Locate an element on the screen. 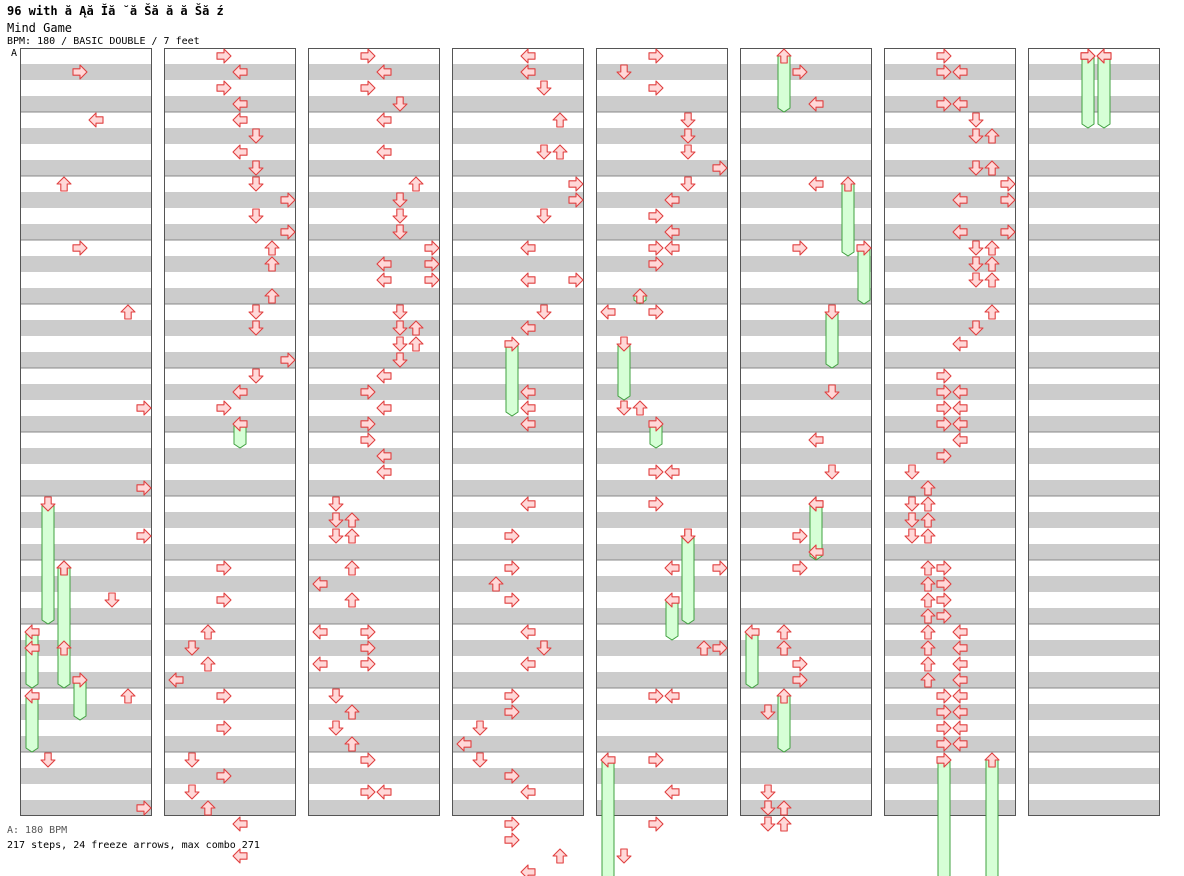 Image resolution: width=1184 pixels, height=876 pixels. bpm-summary: A: 180 BPM is located at coordinates (37, 830).